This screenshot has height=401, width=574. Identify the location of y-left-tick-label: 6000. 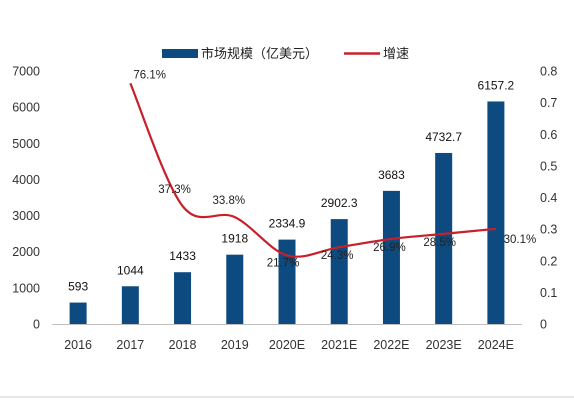
(26, 108).